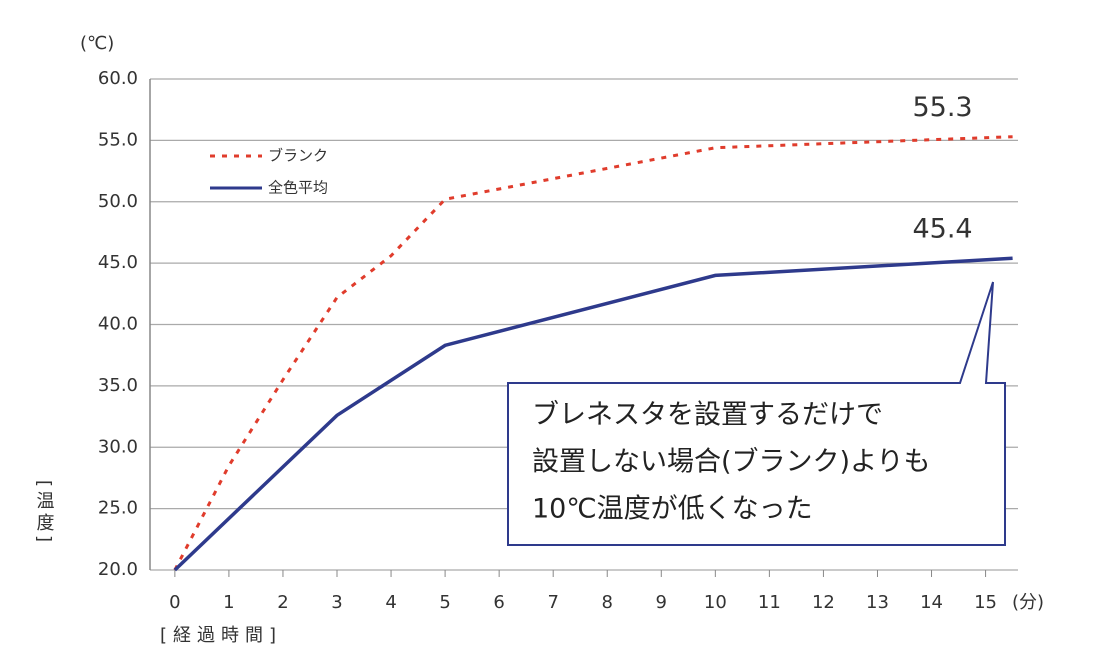  I want to click on data-label: 45.4, so click(942, 229).